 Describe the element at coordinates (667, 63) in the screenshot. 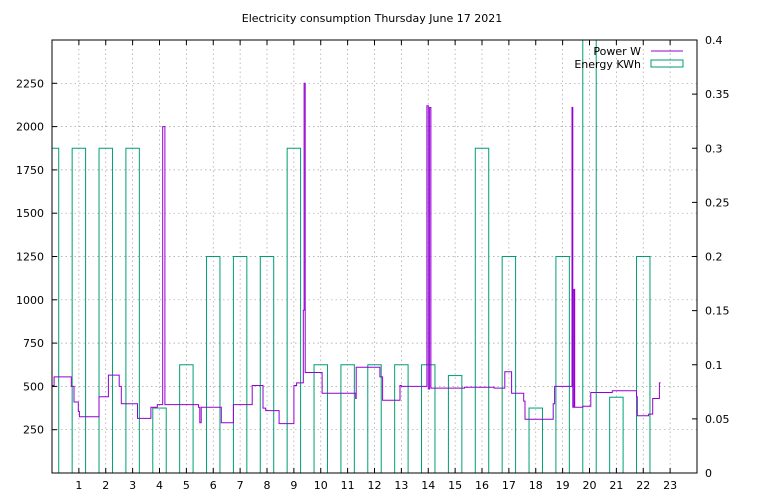

I see `legend-swatch-energy` at that location.